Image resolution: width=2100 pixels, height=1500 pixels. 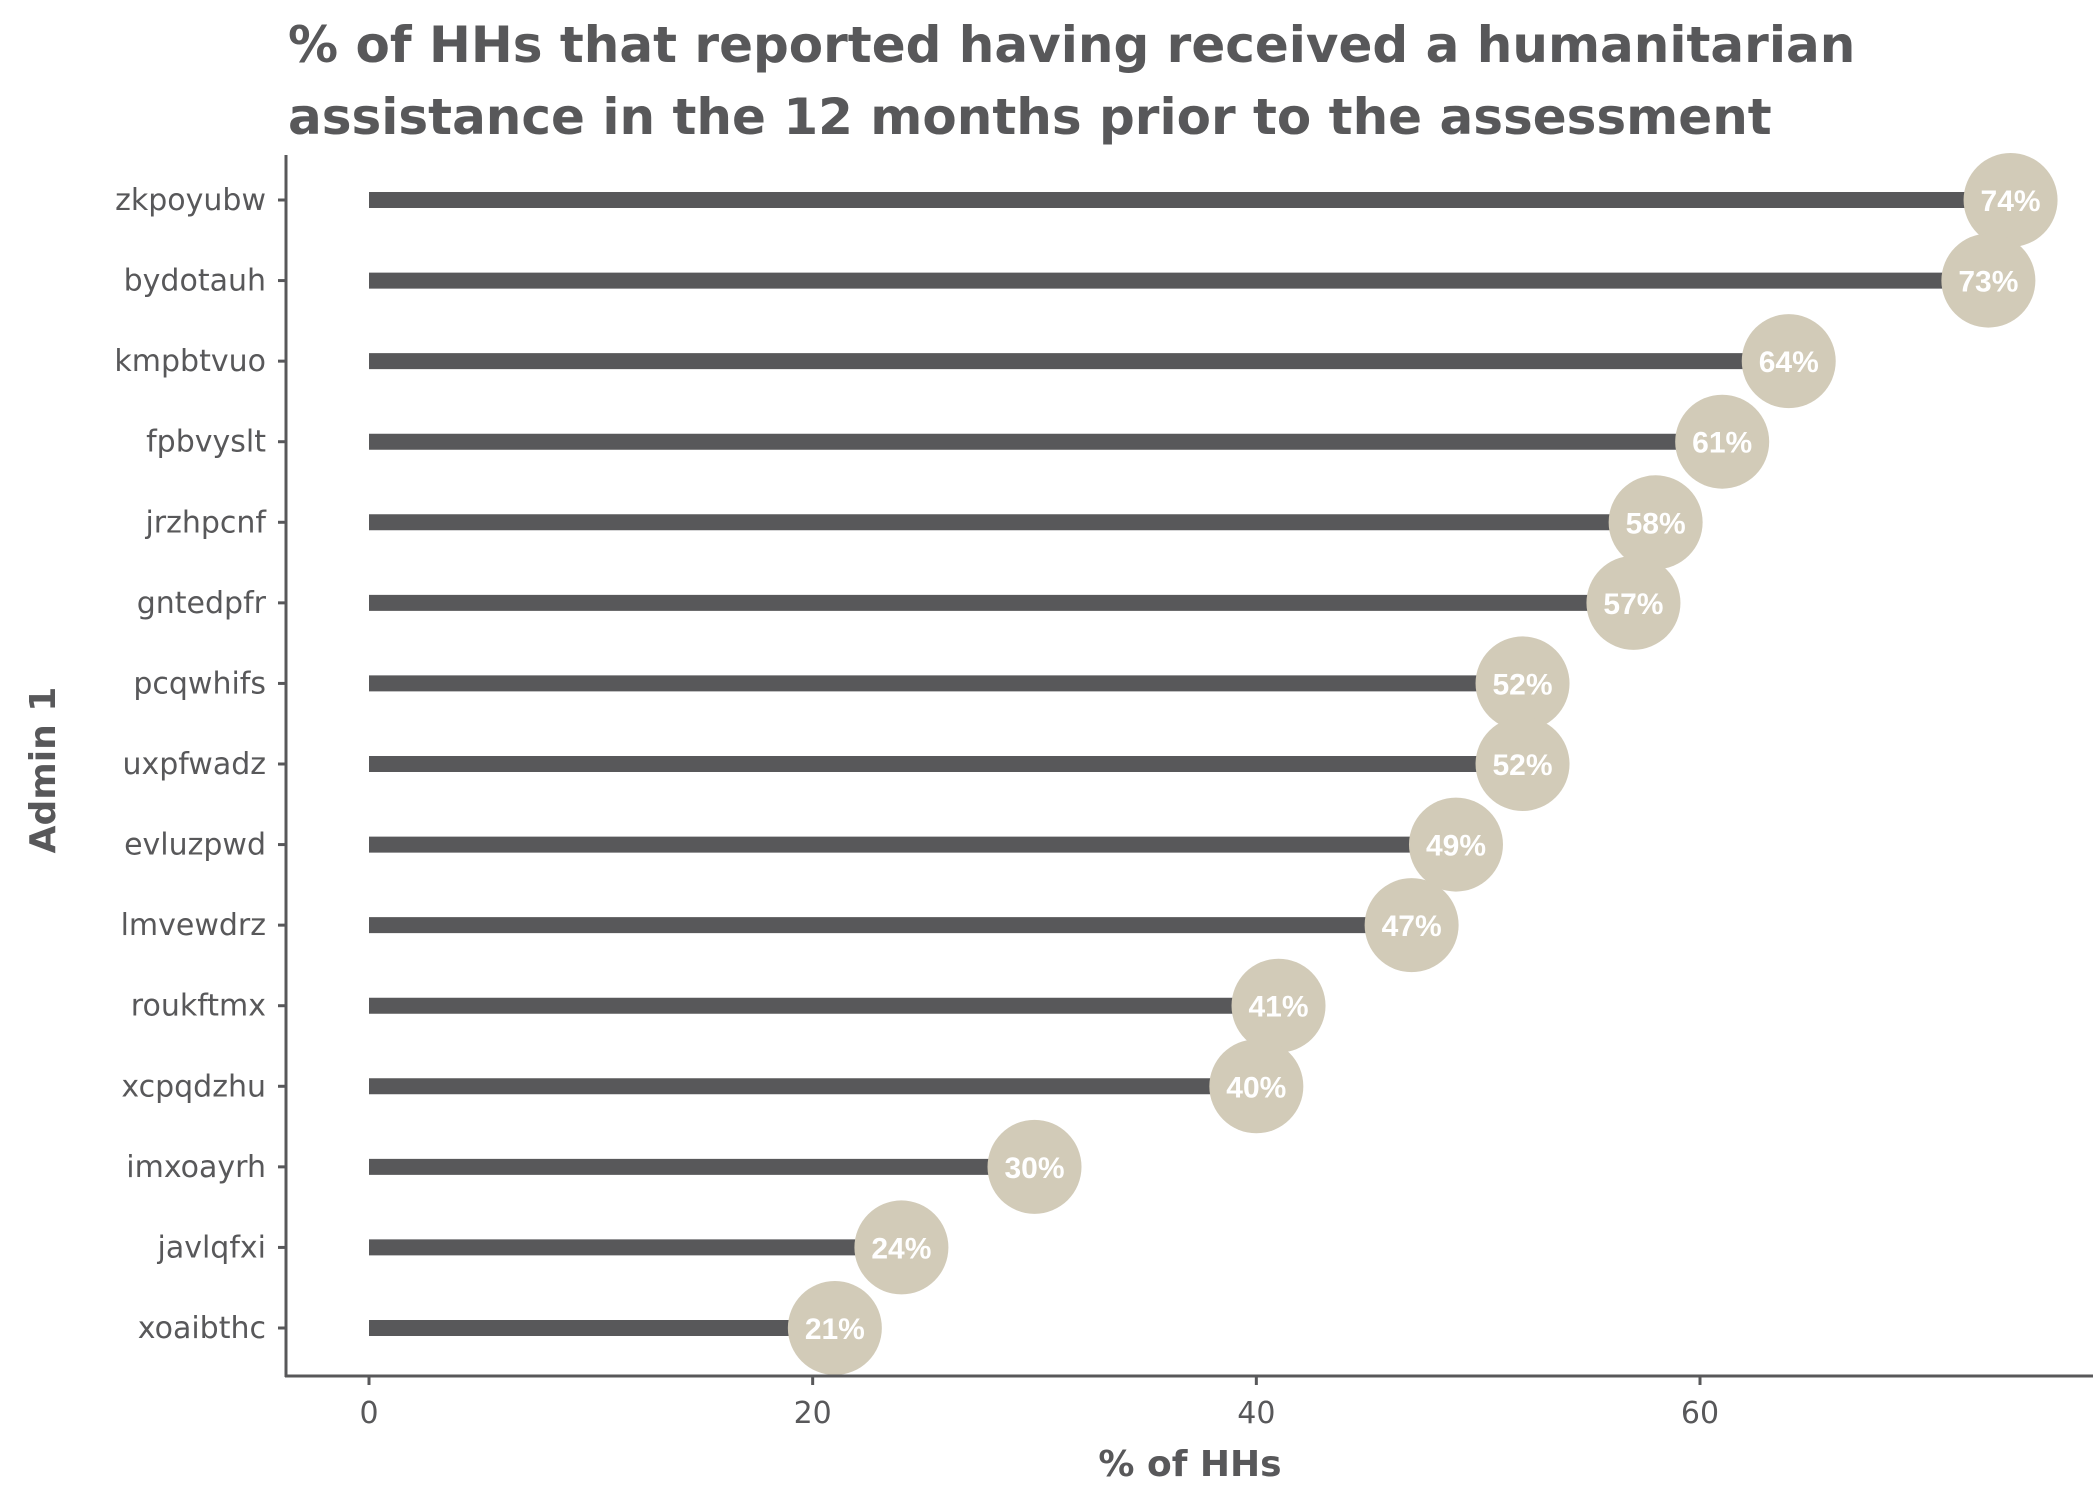 I want to click on y-tick-label-bydotauh: bydotauh, so click(x=195, y=281).